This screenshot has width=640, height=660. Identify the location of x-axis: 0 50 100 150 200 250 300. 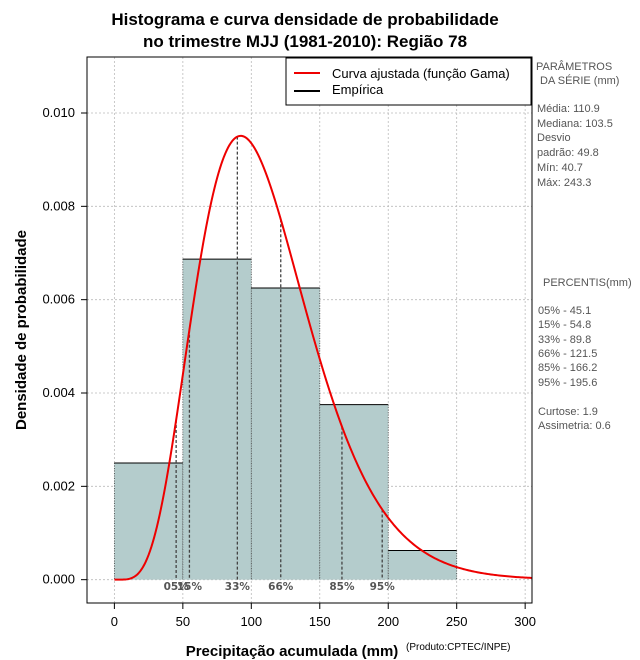
(323, 615).